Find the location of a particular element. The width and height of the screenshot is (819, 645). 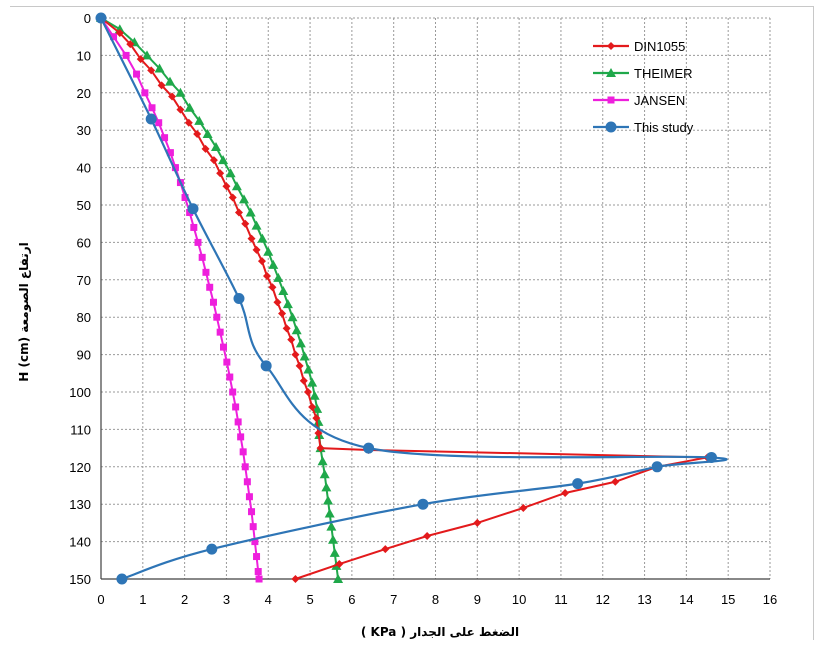

y-tick-label: 120 is located at coordinates (80, 467).